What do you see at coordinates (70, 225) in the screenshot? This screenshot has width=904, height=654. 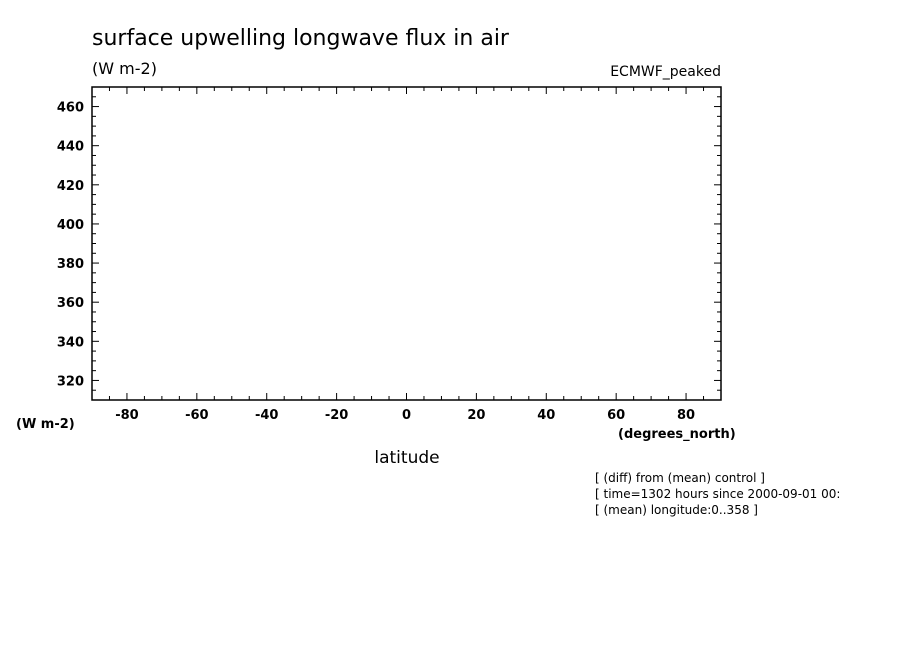 I see `y-tick-label: 400` at bounding box center [70, 225].